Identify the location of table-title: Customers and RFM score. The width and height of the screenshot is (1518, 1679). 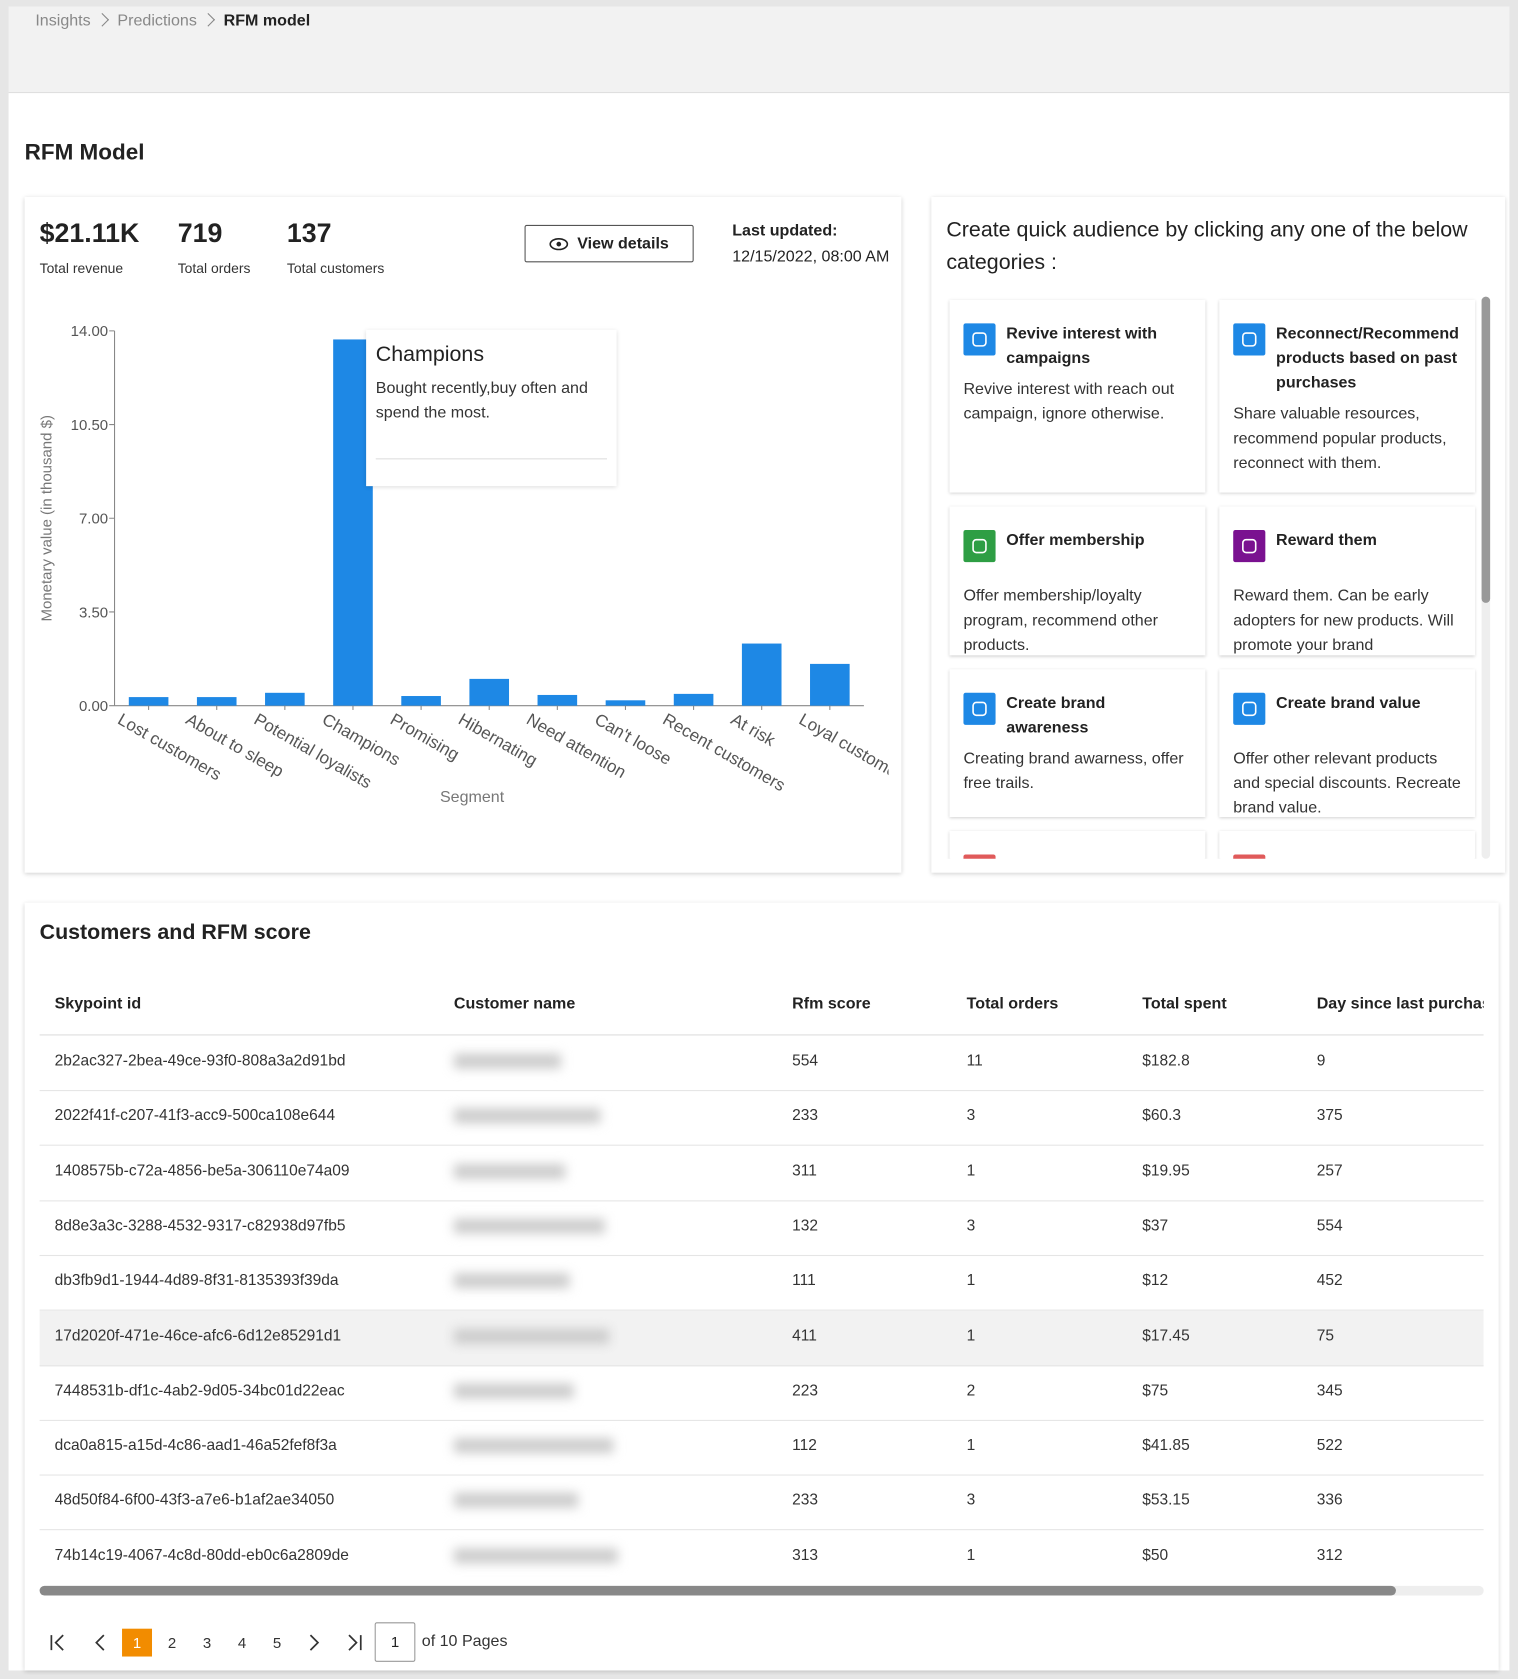
(175, 932).